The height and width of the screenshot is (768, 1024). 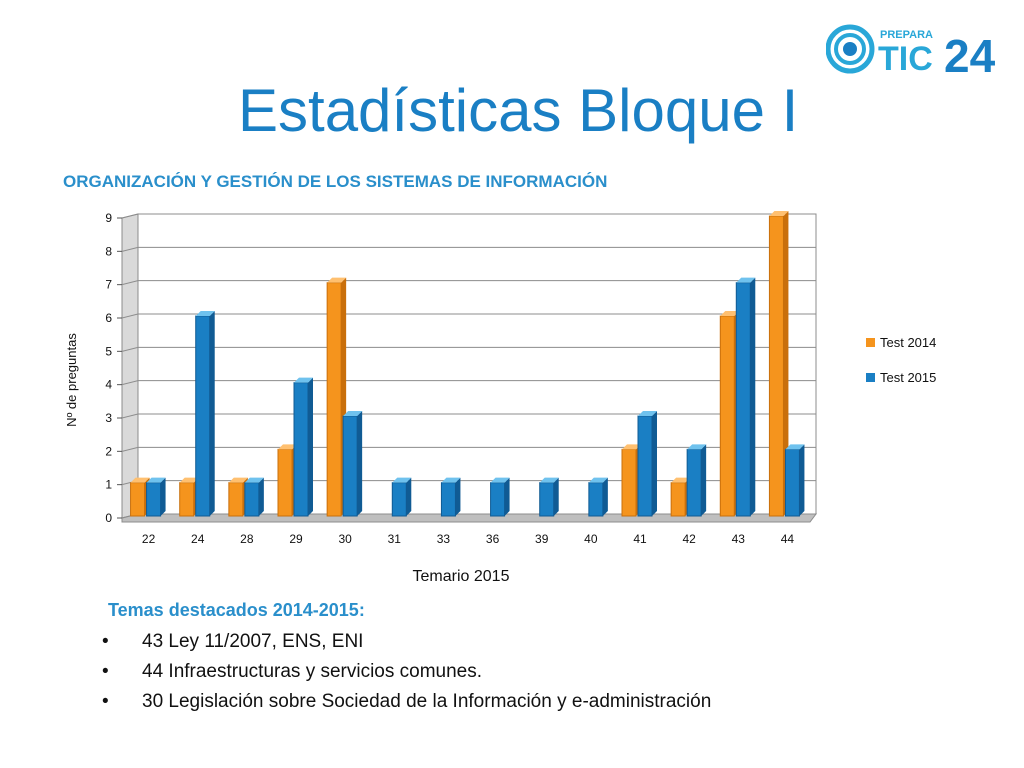 What do you see at coordinates (970, 54) in the screenshot?
I see `logo-24-text: 24` at bounding box center [970, 54].